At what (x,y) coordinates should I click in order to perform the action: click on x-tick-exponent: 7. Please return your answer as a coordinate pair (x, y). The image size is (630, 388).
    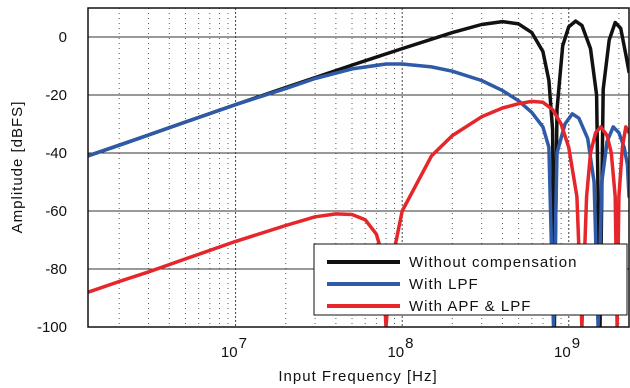
    Looking at the image, I should click on (243, 343).